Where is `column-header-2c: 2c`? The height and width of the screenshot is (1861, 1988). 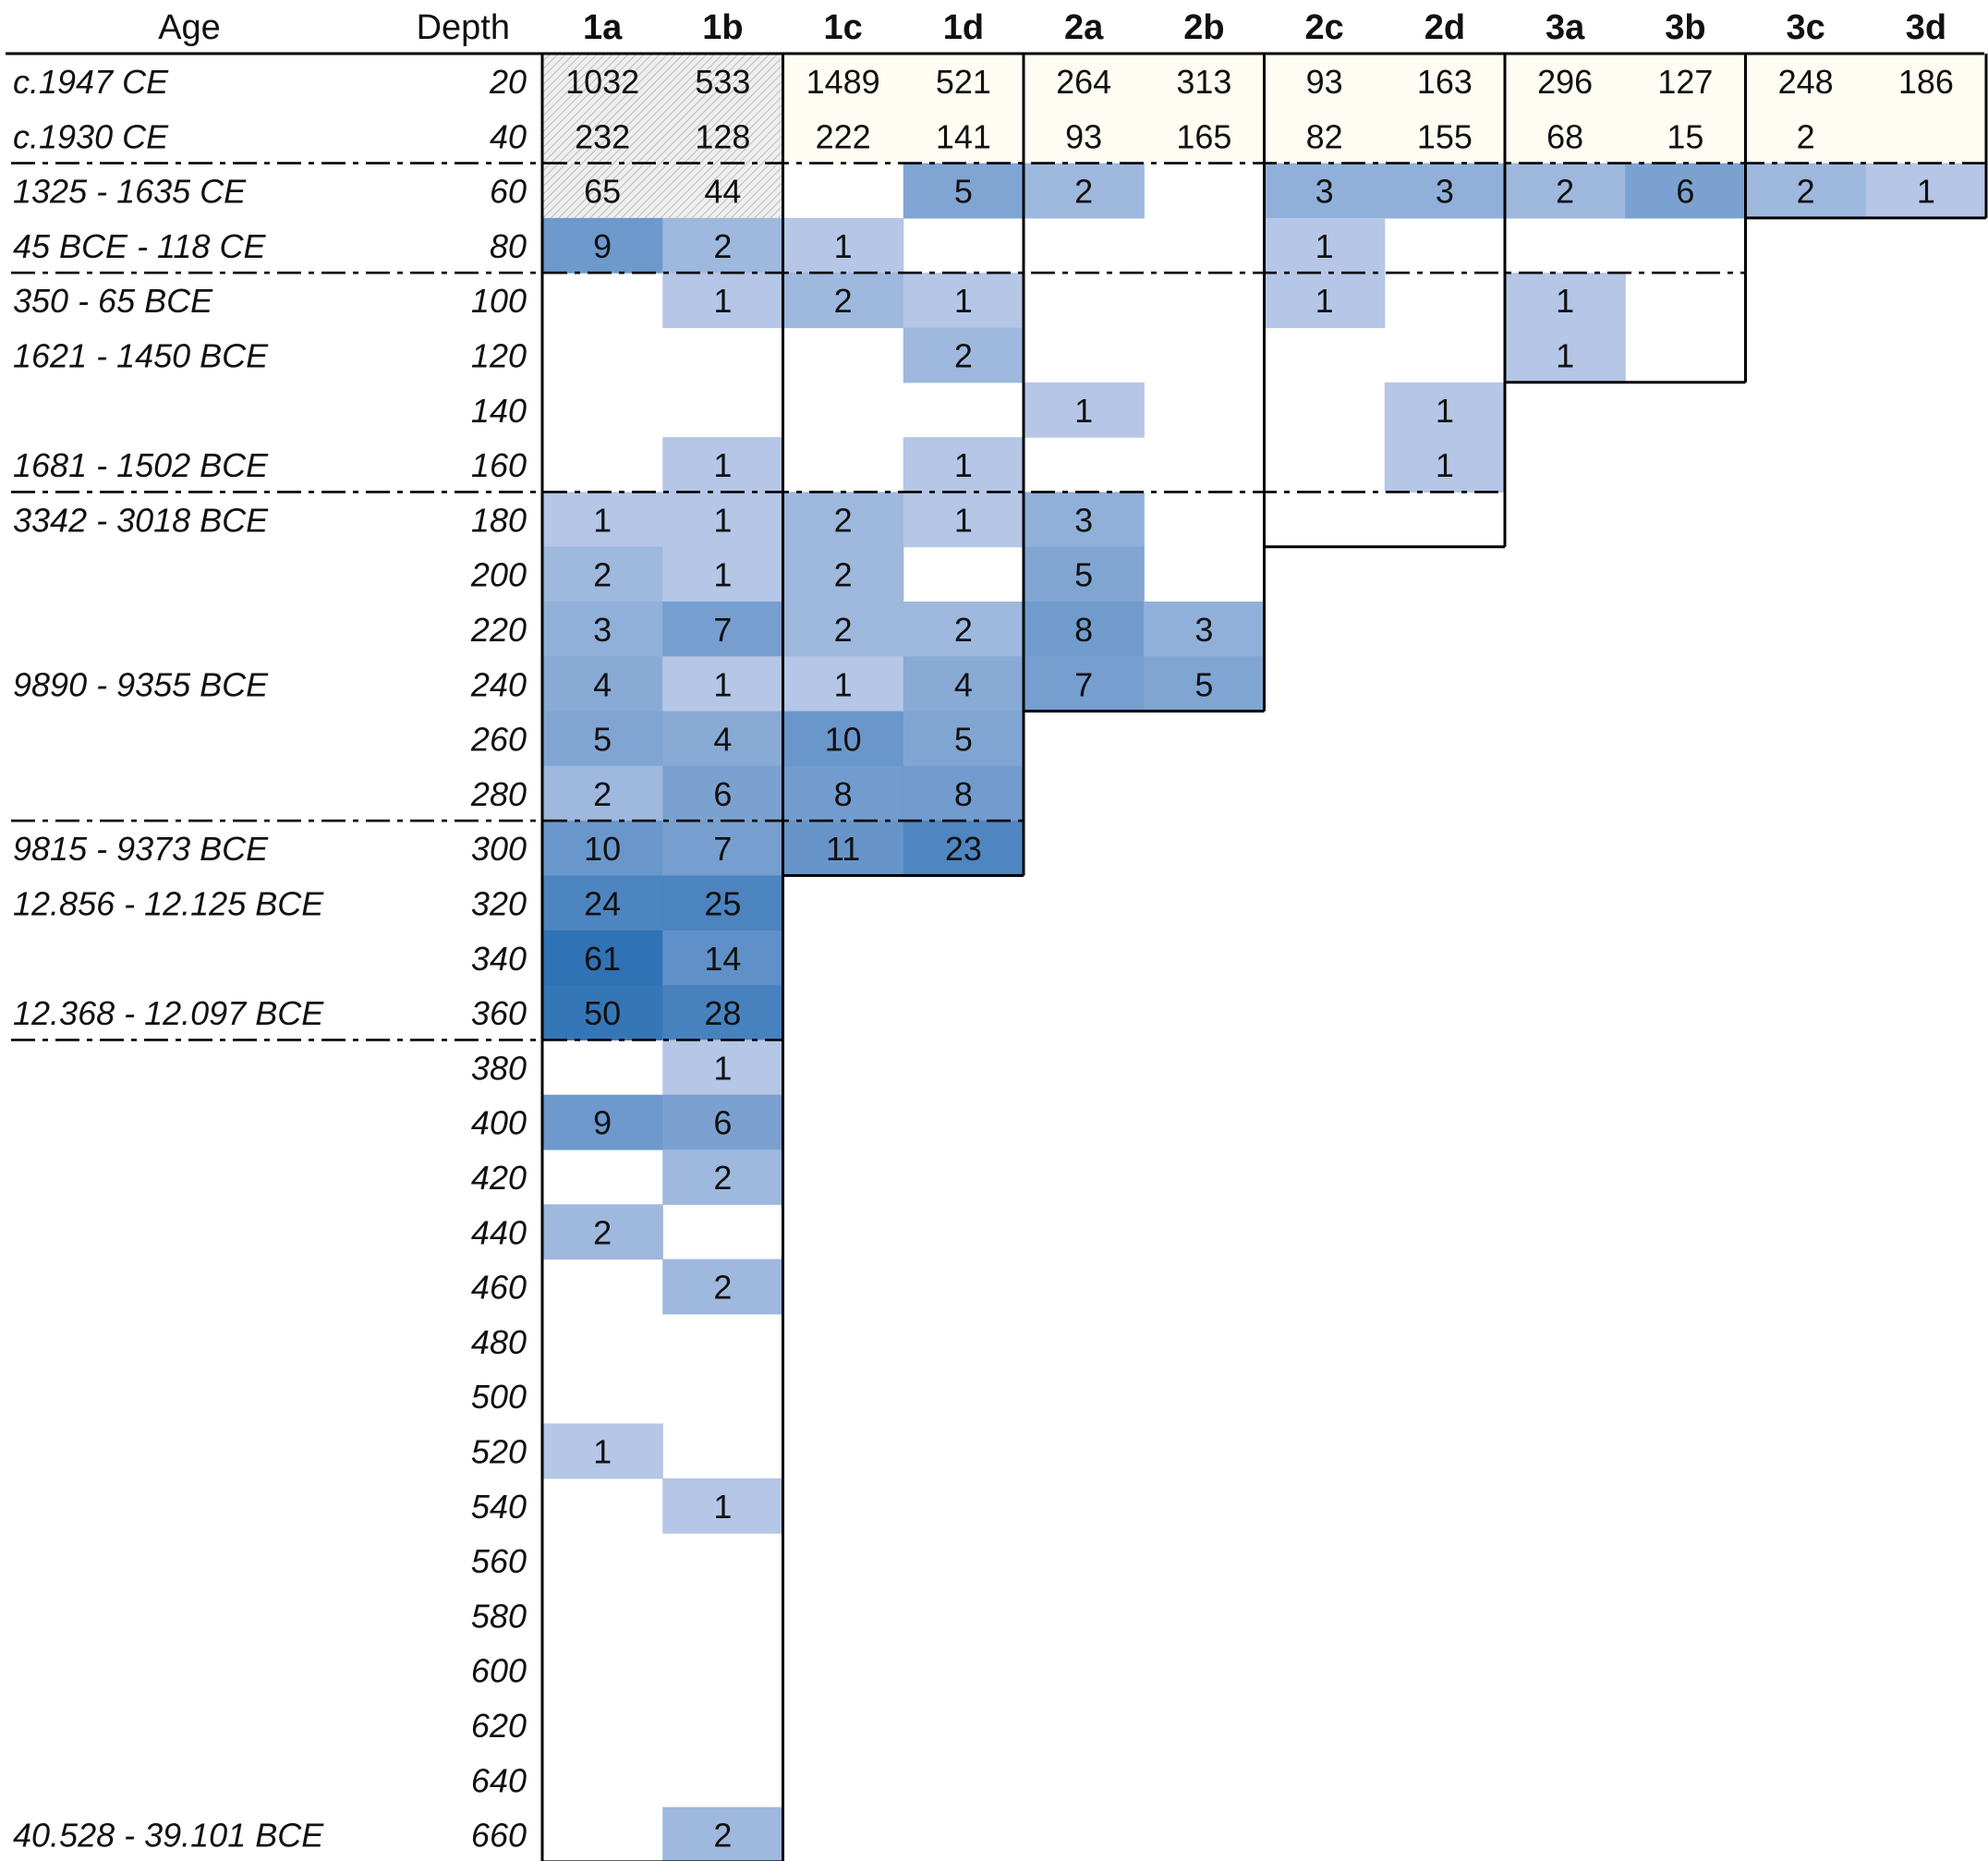 column-header-2c: 2c is located at coordinates (1323, 27).